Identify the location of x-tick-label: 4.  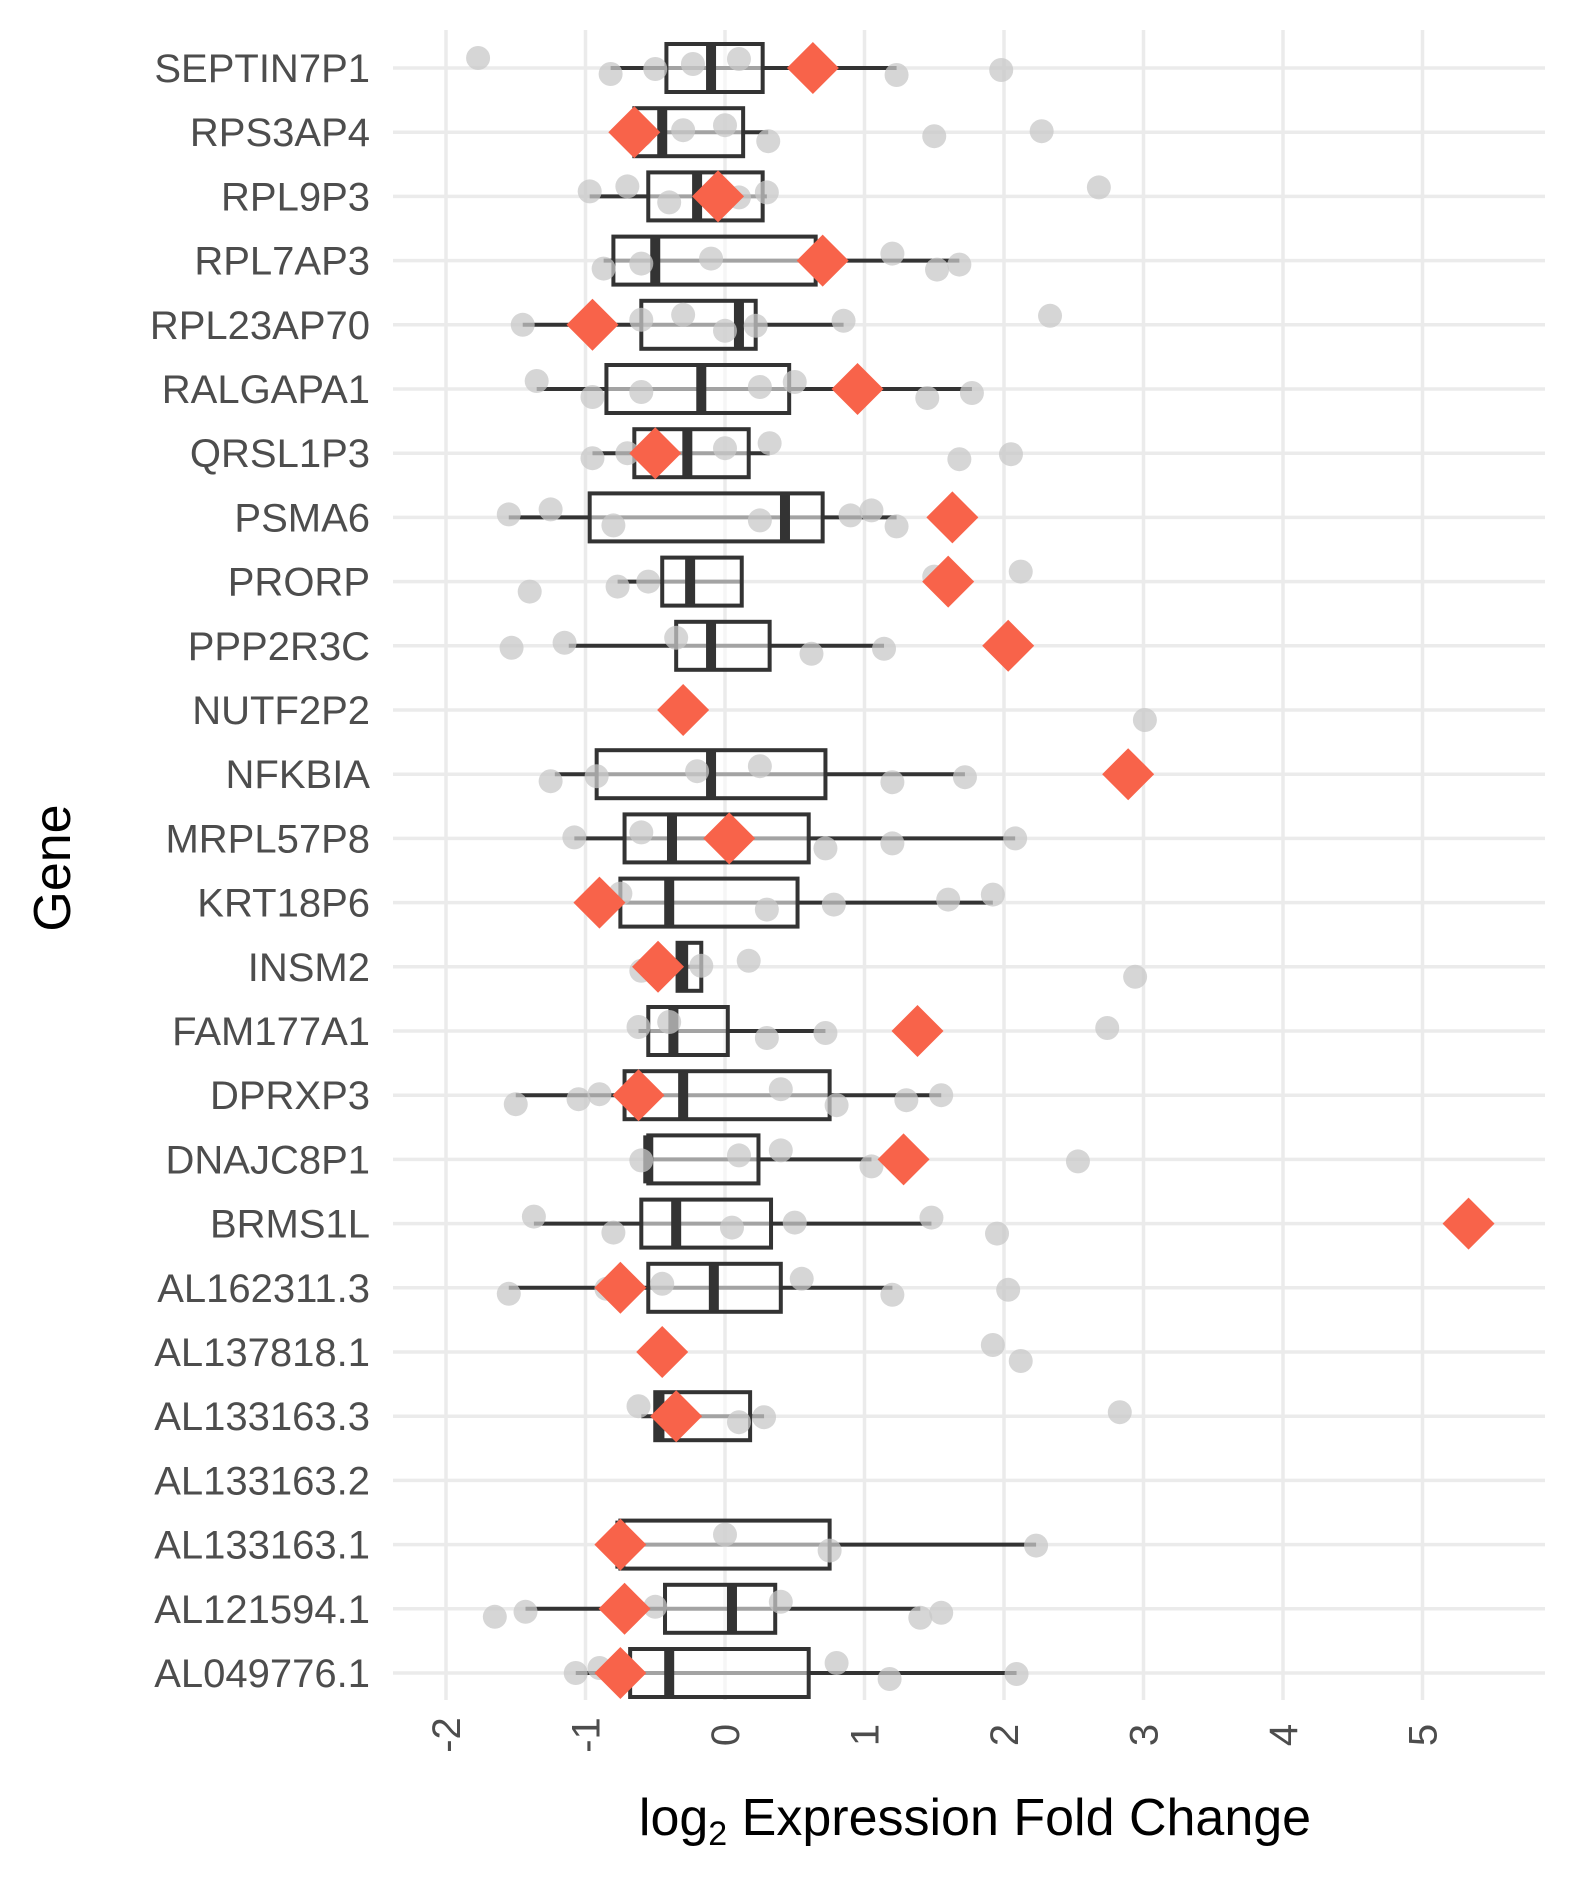
(1284, 1735).